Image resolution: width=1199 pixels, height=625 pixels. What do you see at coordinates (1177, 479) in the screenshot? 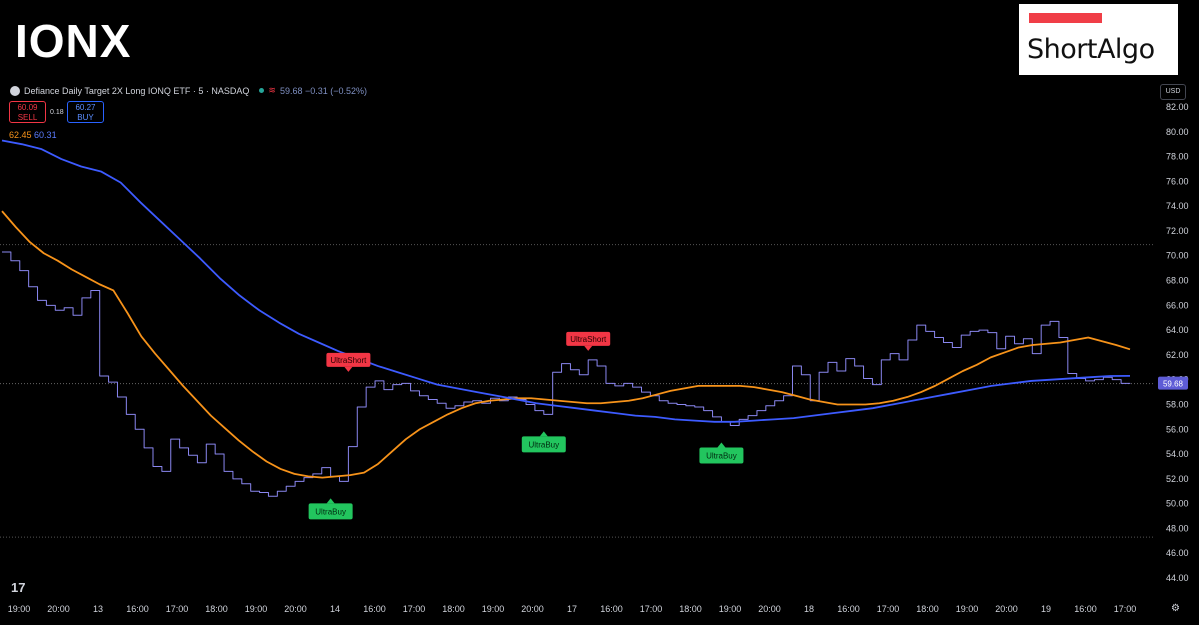
I see `y-tick-label: 52.00` at bounding box center [1177, 479].